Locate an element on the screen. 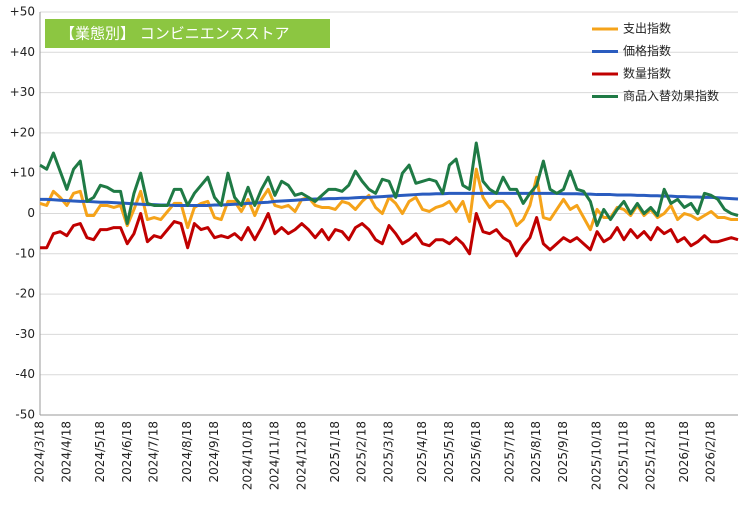  x-tick-label: 2024/3/18 is located at coordinates (40, 452).